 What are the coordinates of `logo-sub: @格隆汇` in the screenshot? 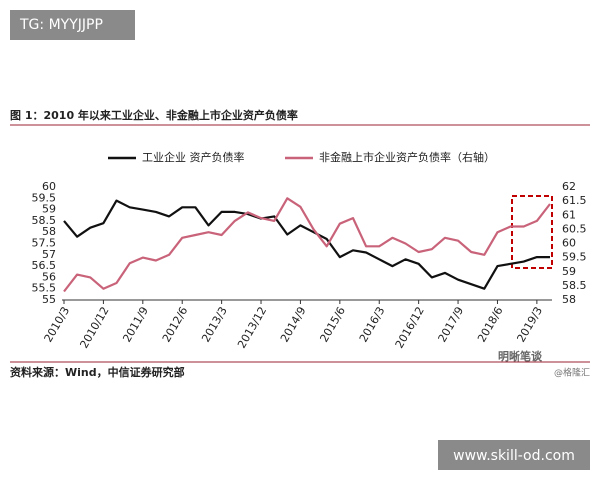 It's located at (572, 373).